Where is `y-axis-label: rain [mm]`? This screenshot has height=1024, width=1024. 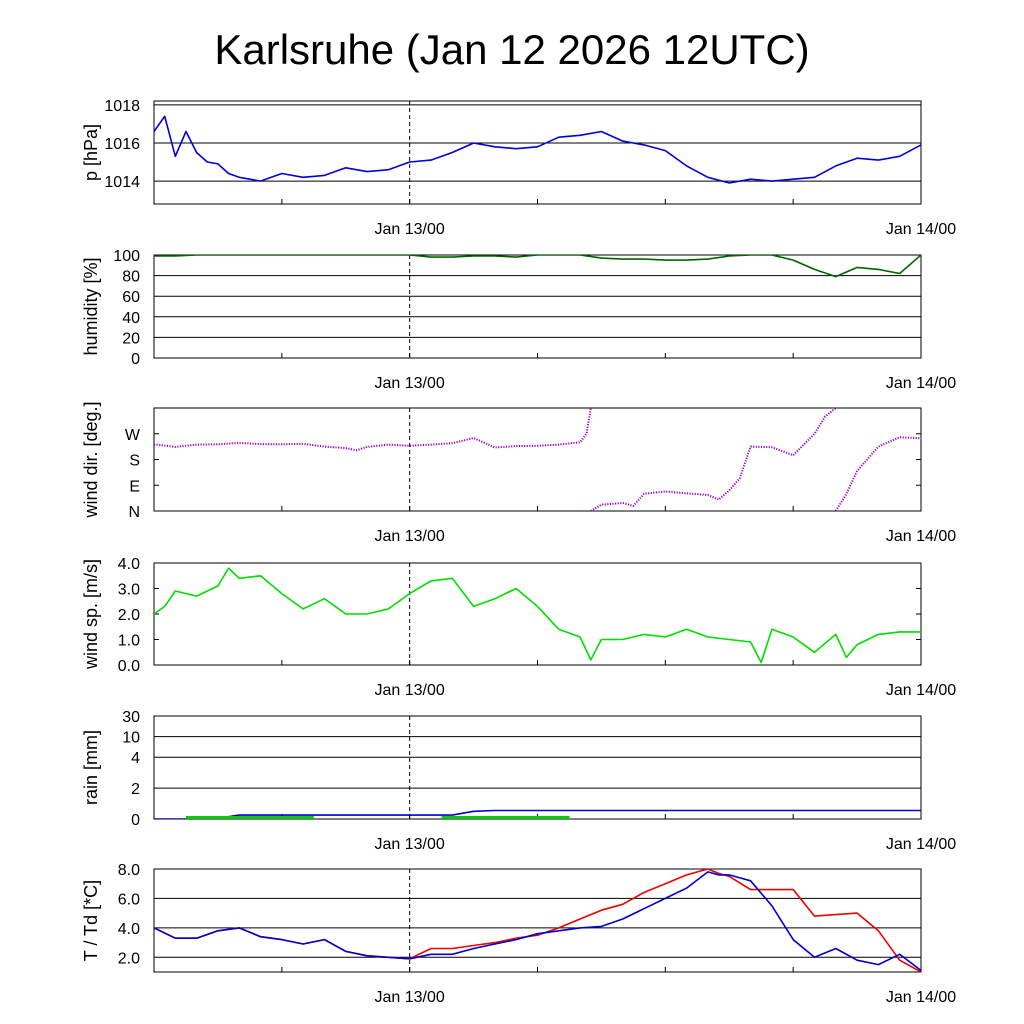 y-axis-label: rain [mm] is located at coordinates (91, 767).